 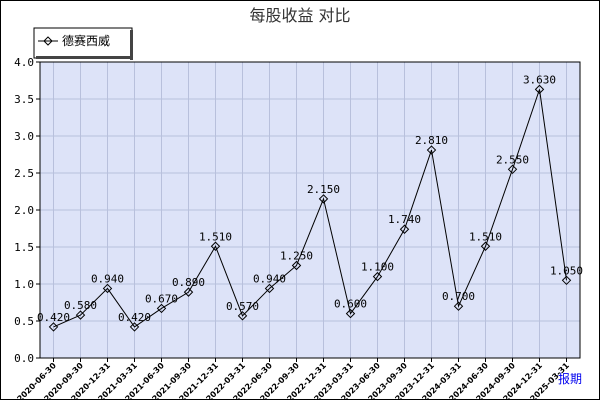 I want to click on data-label: 1.250, so click(x=296, y=256).